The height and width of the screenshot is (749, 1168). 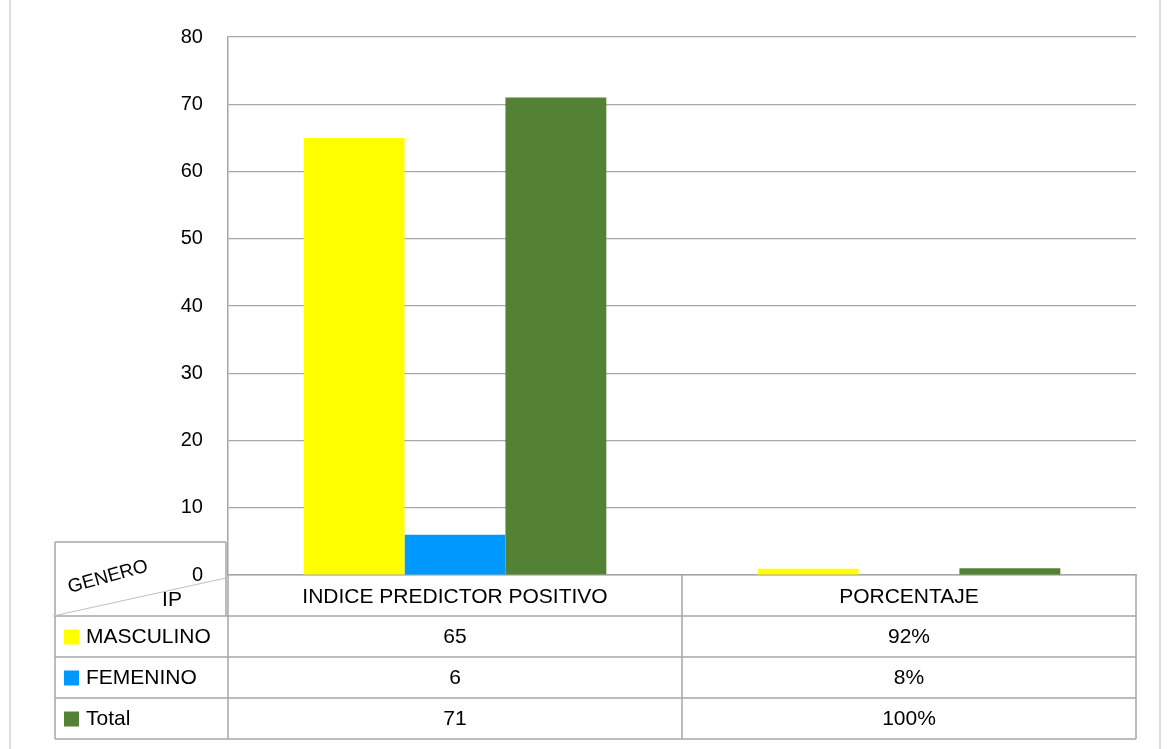 I want to click on y-tick-label: 50, so click(x=191, y=237).